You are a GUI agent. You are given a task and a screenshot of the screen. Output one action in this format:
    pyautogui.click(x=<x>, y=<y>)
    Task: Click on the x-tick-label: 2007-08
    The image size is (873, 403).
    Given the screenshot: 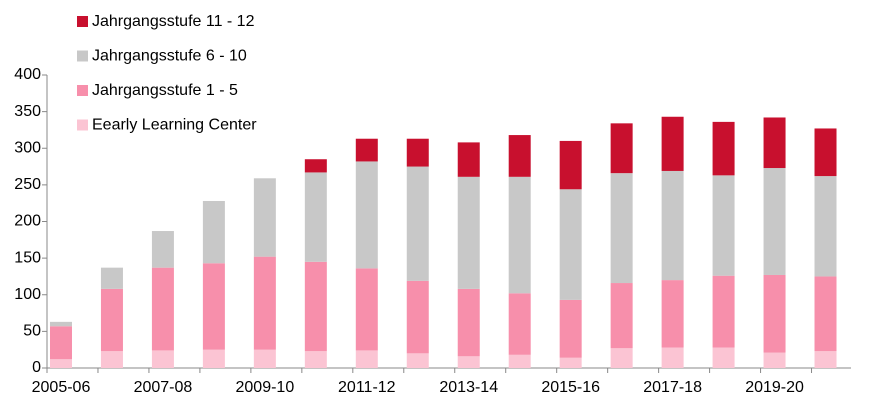 What is the action you would take?
    pyautogui.click(x=163, y=387)
    